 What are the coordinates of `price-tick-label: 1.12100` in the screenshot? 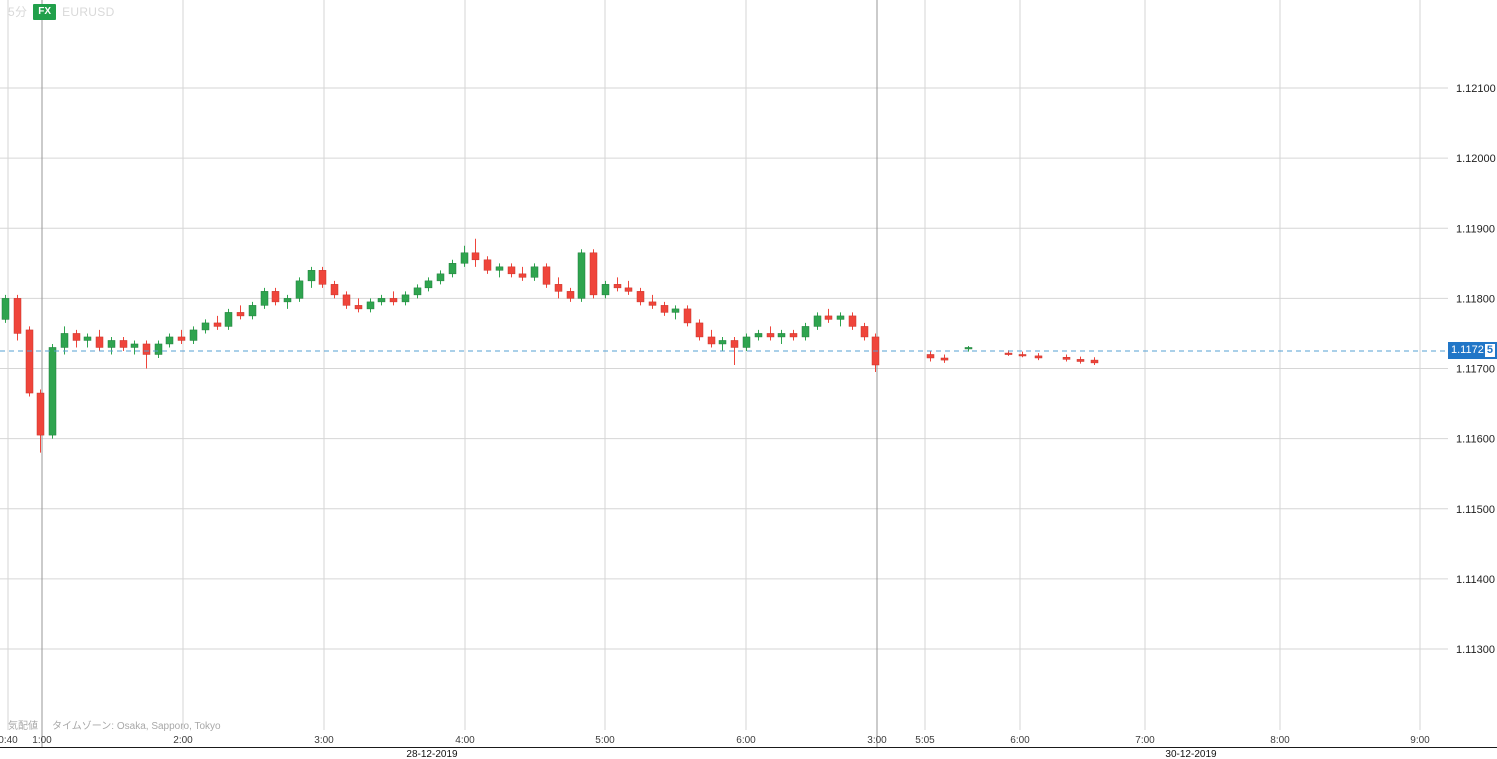 It's located at (1476, 89).